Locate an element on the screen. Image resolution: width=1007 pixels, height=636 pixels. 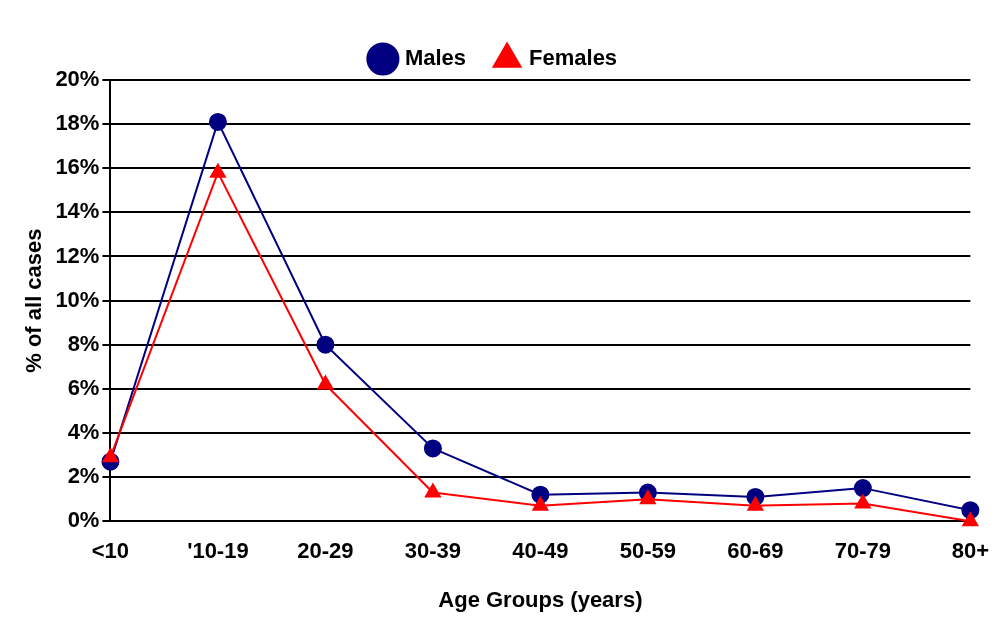
y-tick-label: 10% is located at coordinates (77, 299).